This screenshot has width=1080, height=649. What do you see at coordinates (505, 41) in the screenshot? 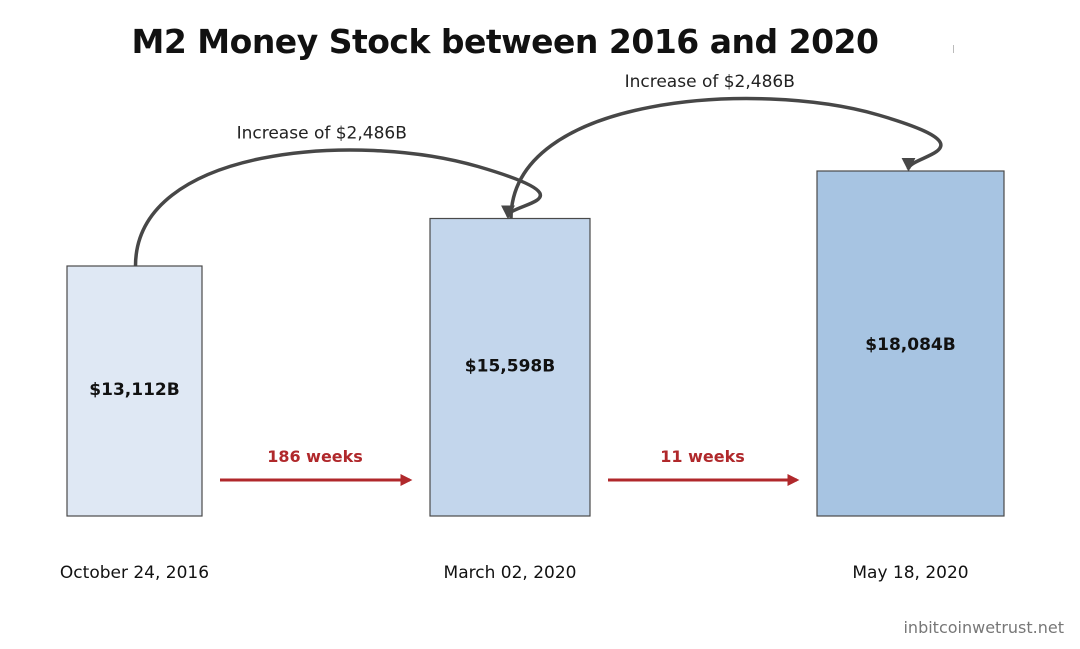
I see `chart-title: M2 Money Stock between 2016 and 2020` at bounding box center [505, 41].